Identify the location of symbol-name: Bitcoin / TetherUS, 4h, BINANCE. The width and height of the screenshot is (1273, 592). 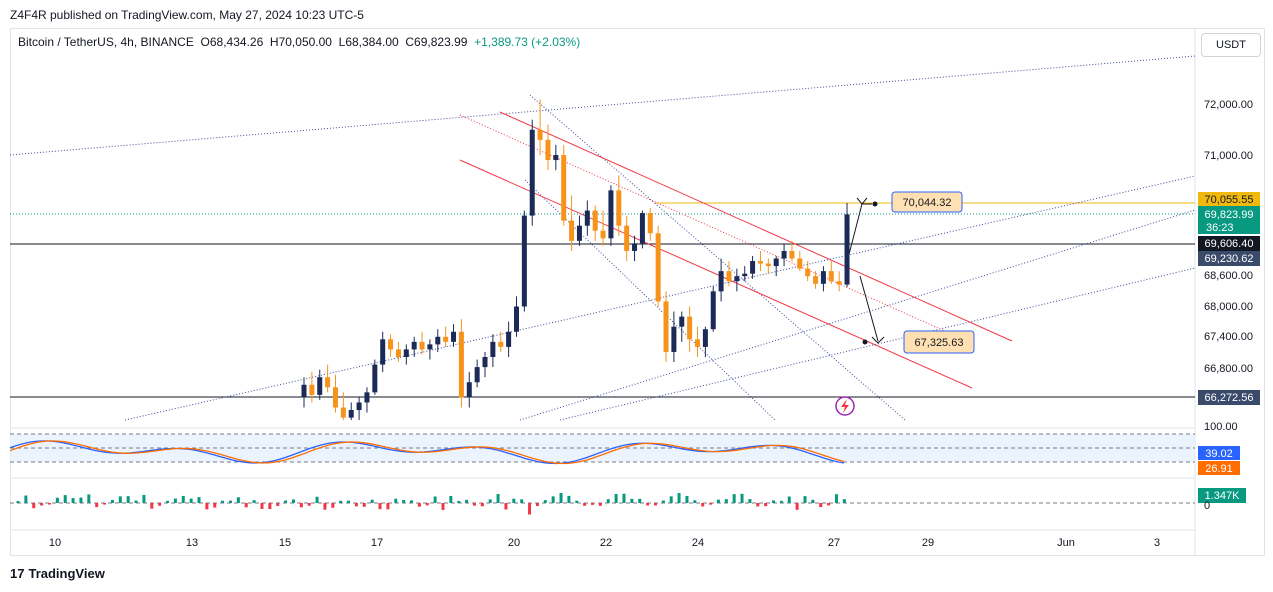
(106, 42).